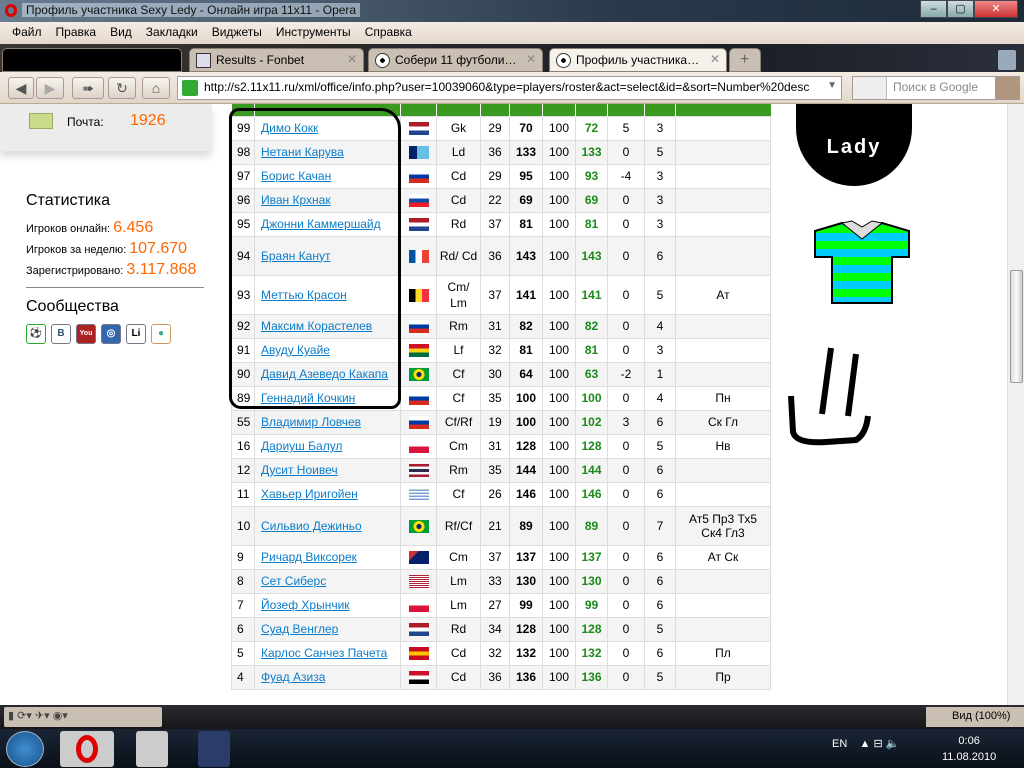 The image size is (1024, 768). Describe the element at coordinates (214, 749) in the screenshot. I see `taskbar-app-icon` at that location.